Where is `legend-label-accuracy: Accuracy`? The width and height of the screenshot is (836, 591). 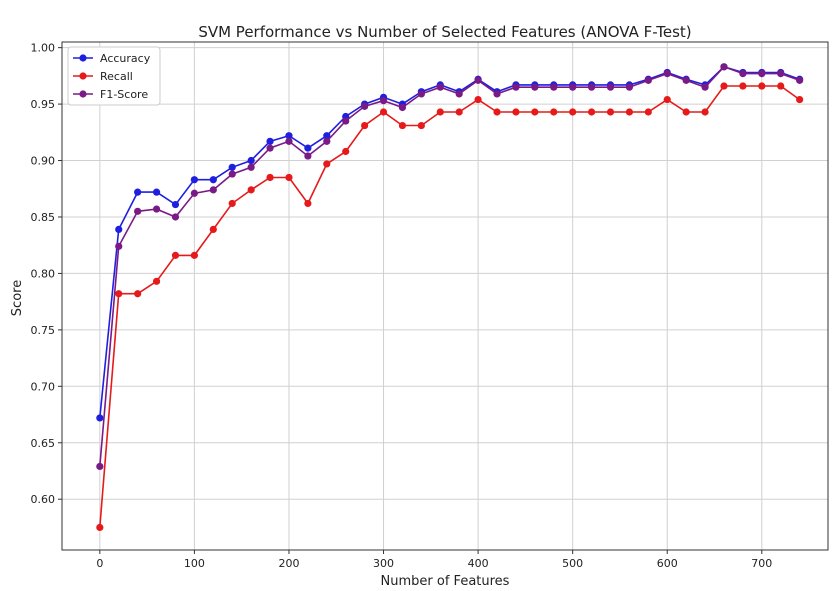 legend-label-accuracy: Accuracy is located at coordinates (125, 58).